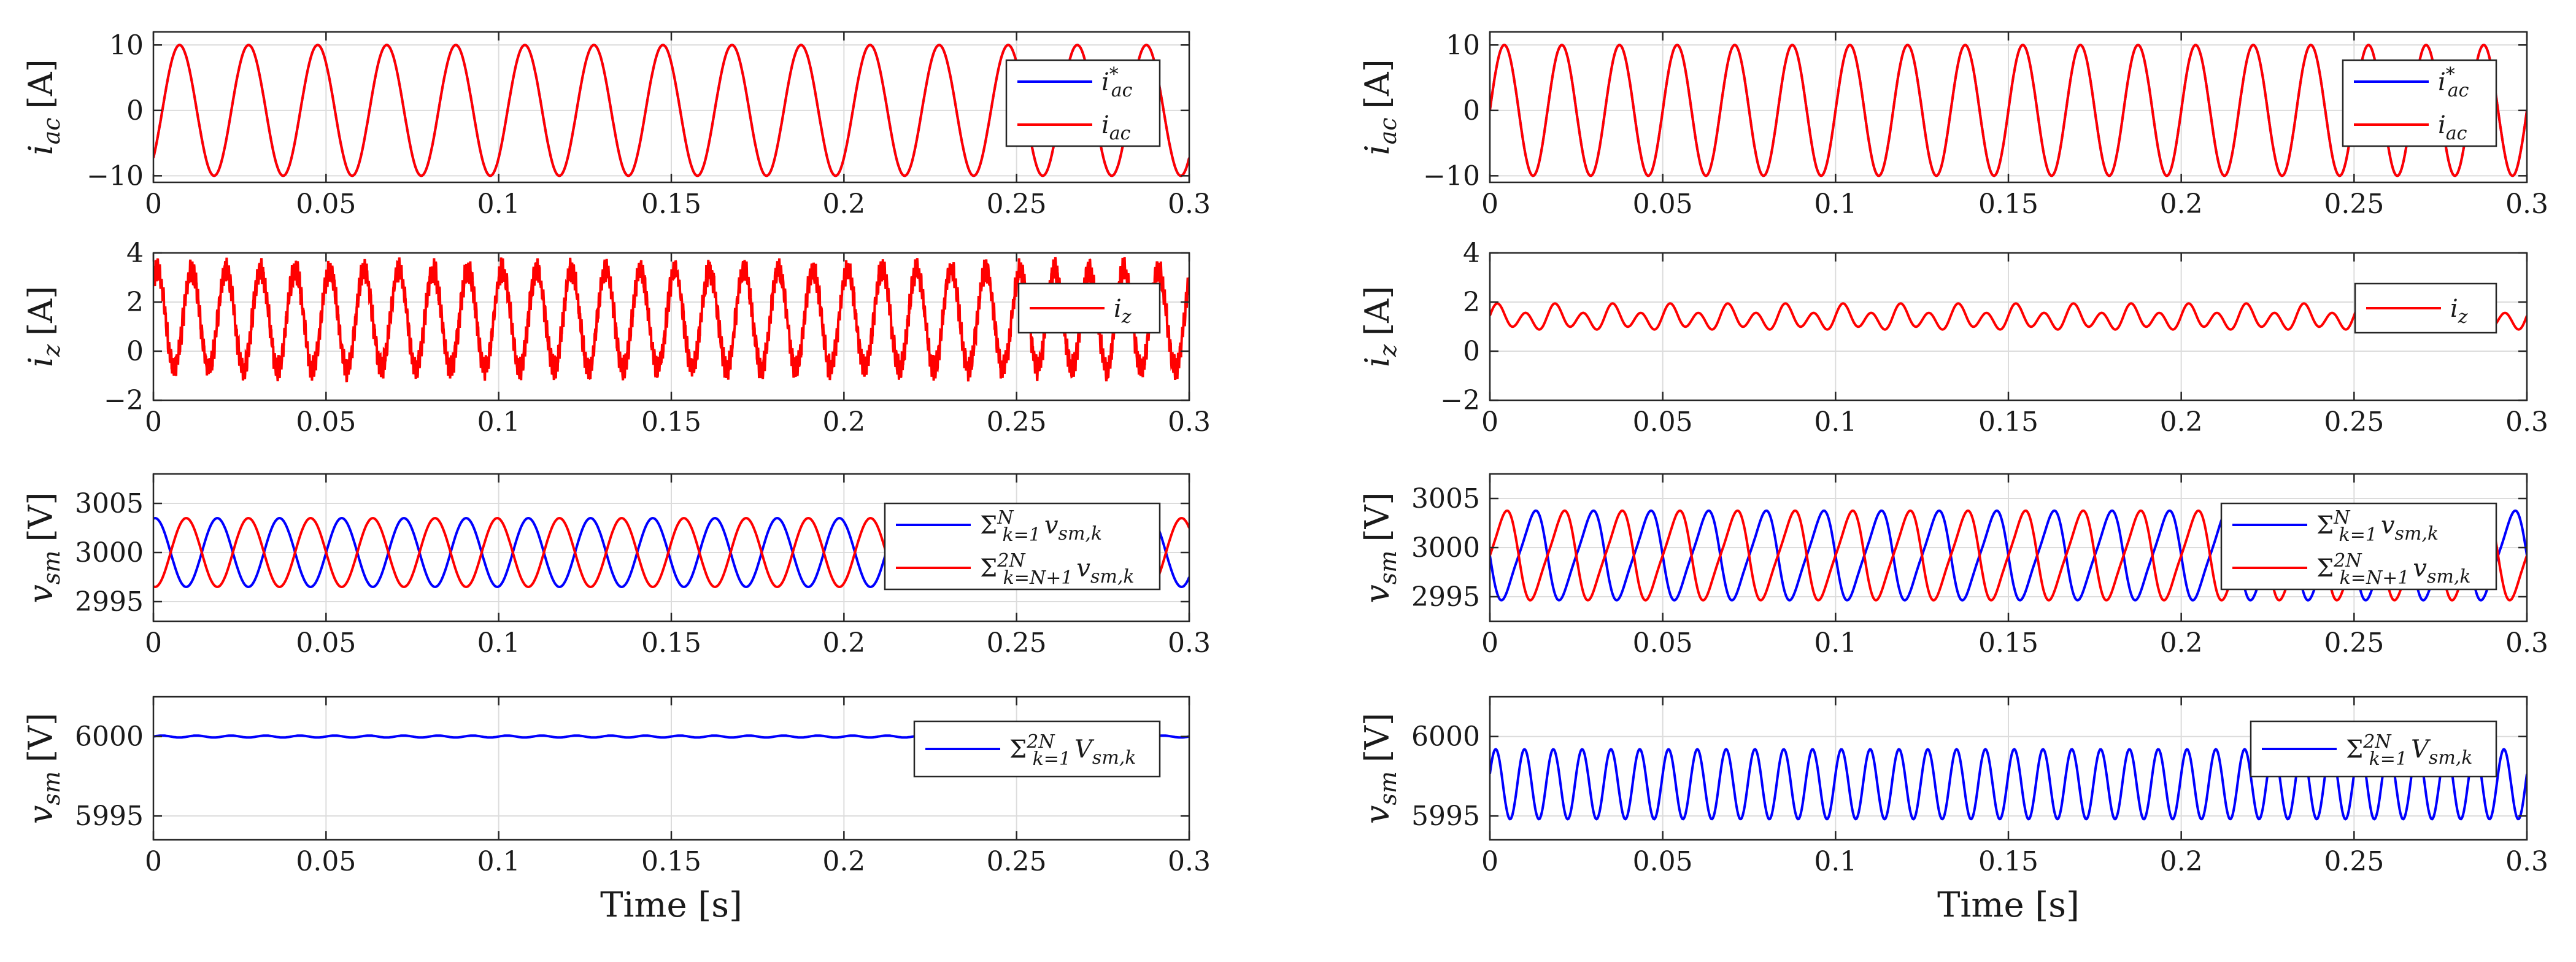  Describe the element at coordinates (1189, 861) in the screenshot. I see `left-vsum-xtick-label-6: 0.3` at that location.